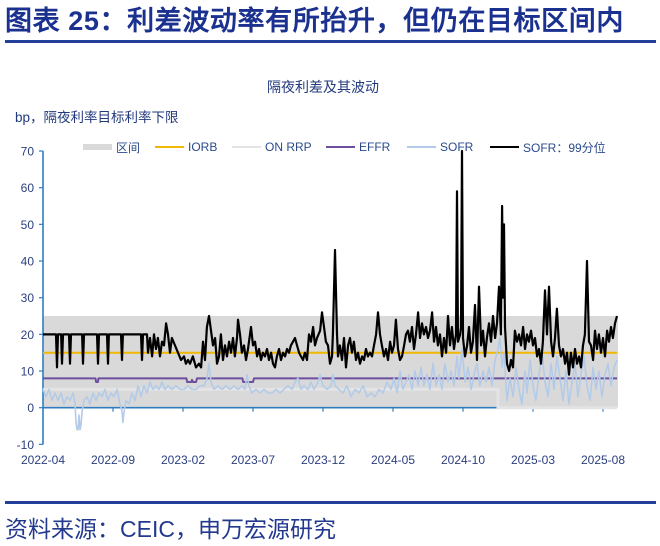  Describe the element at coordinates (30, 408) in the screenshot. I see `y-tick-label: 0` at that location.